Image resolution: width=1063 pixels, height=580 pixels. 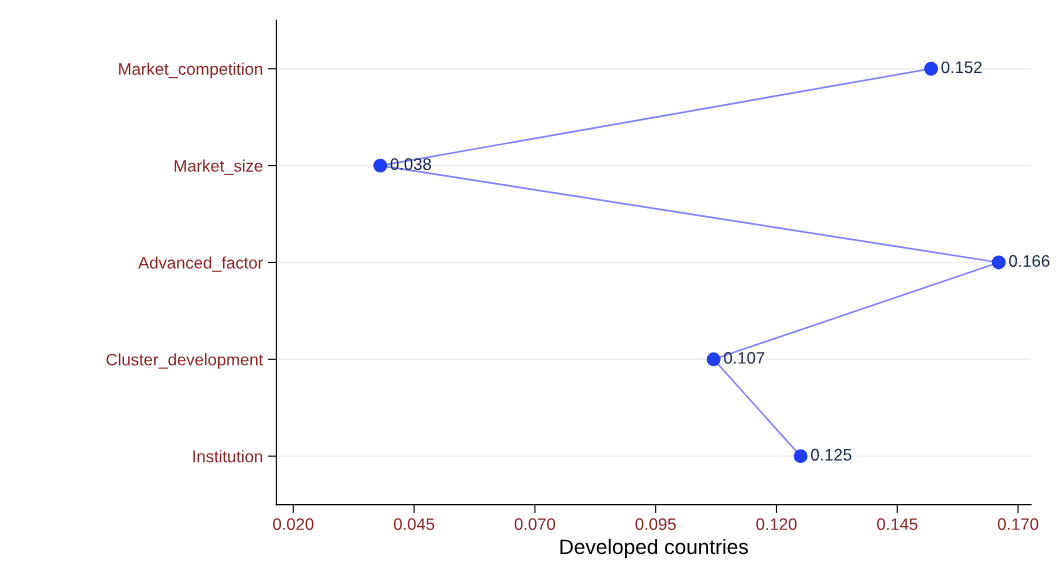 What do you see at coordinates (191, 70) in the screenshot?
I see `y-tick-label: Market_competition` at bounding box center [191, 70].